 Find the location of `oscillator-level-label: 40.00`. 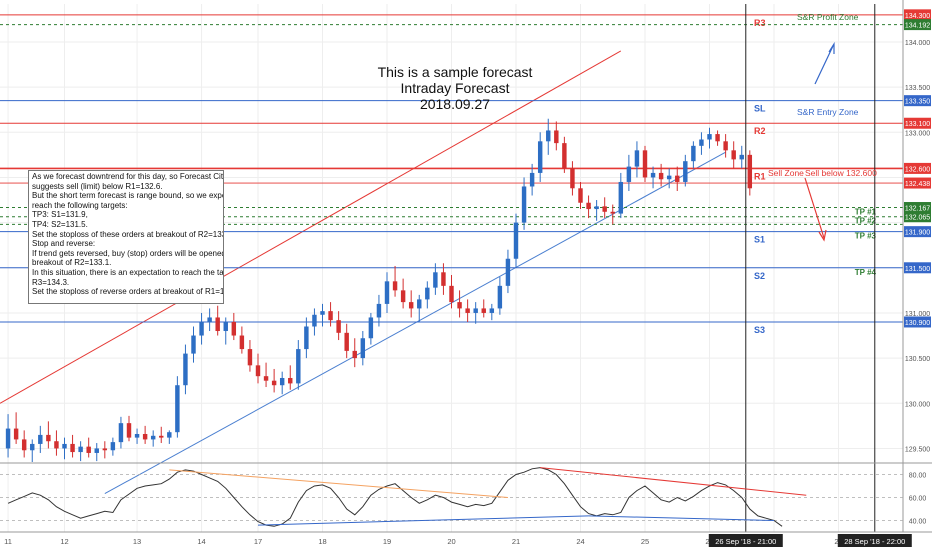

oscillator-level-label: 40.00 is located at coordinates (918, 522).